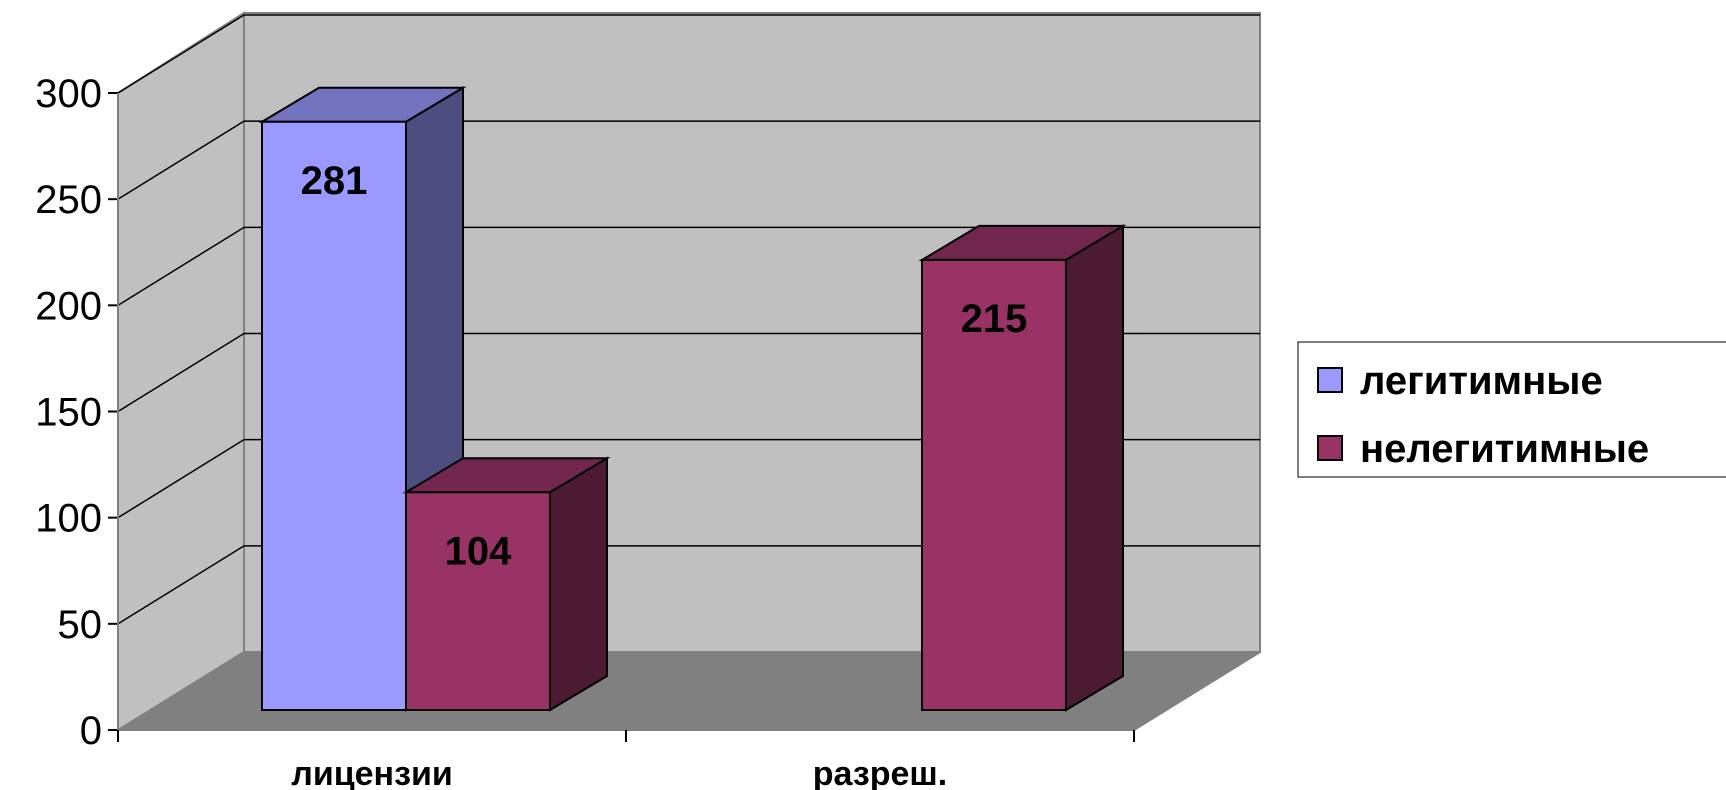 Image resolution: width=1726 pixels, height=790 pixels. I want to click on y-tick-label: 300, so click(68, 94).